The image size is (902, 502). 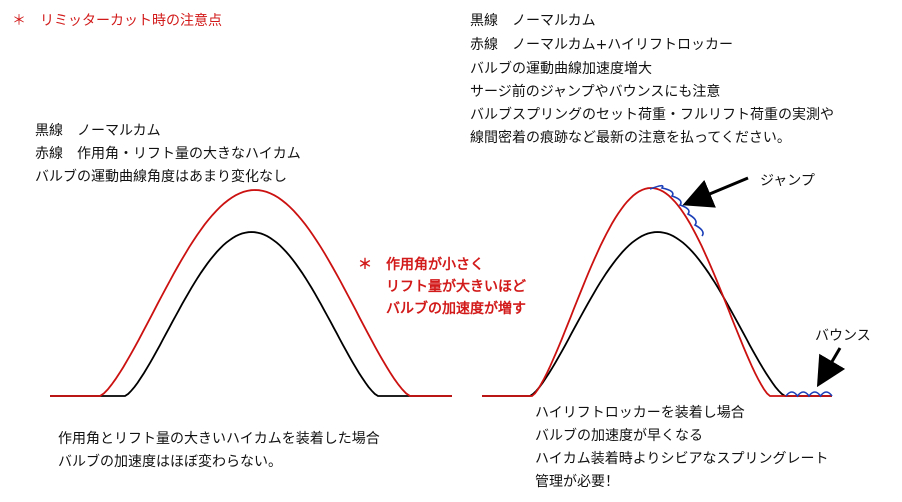 What do you see at coordinates (168, 154) in the screenshot?
I see `left-legend-red: 赤線 作用角・リフト量の大きなハイカム` at bounding box center [168, 154].